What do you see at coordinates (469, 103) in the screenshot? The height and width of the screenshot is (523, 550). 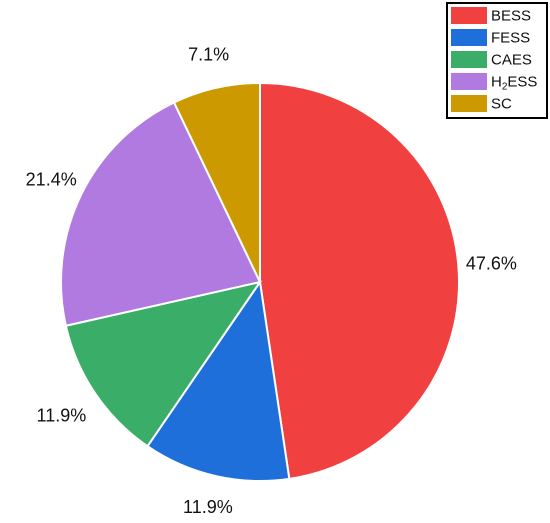 I see `legend-swatch-sc` at bounding box center [469, 103].